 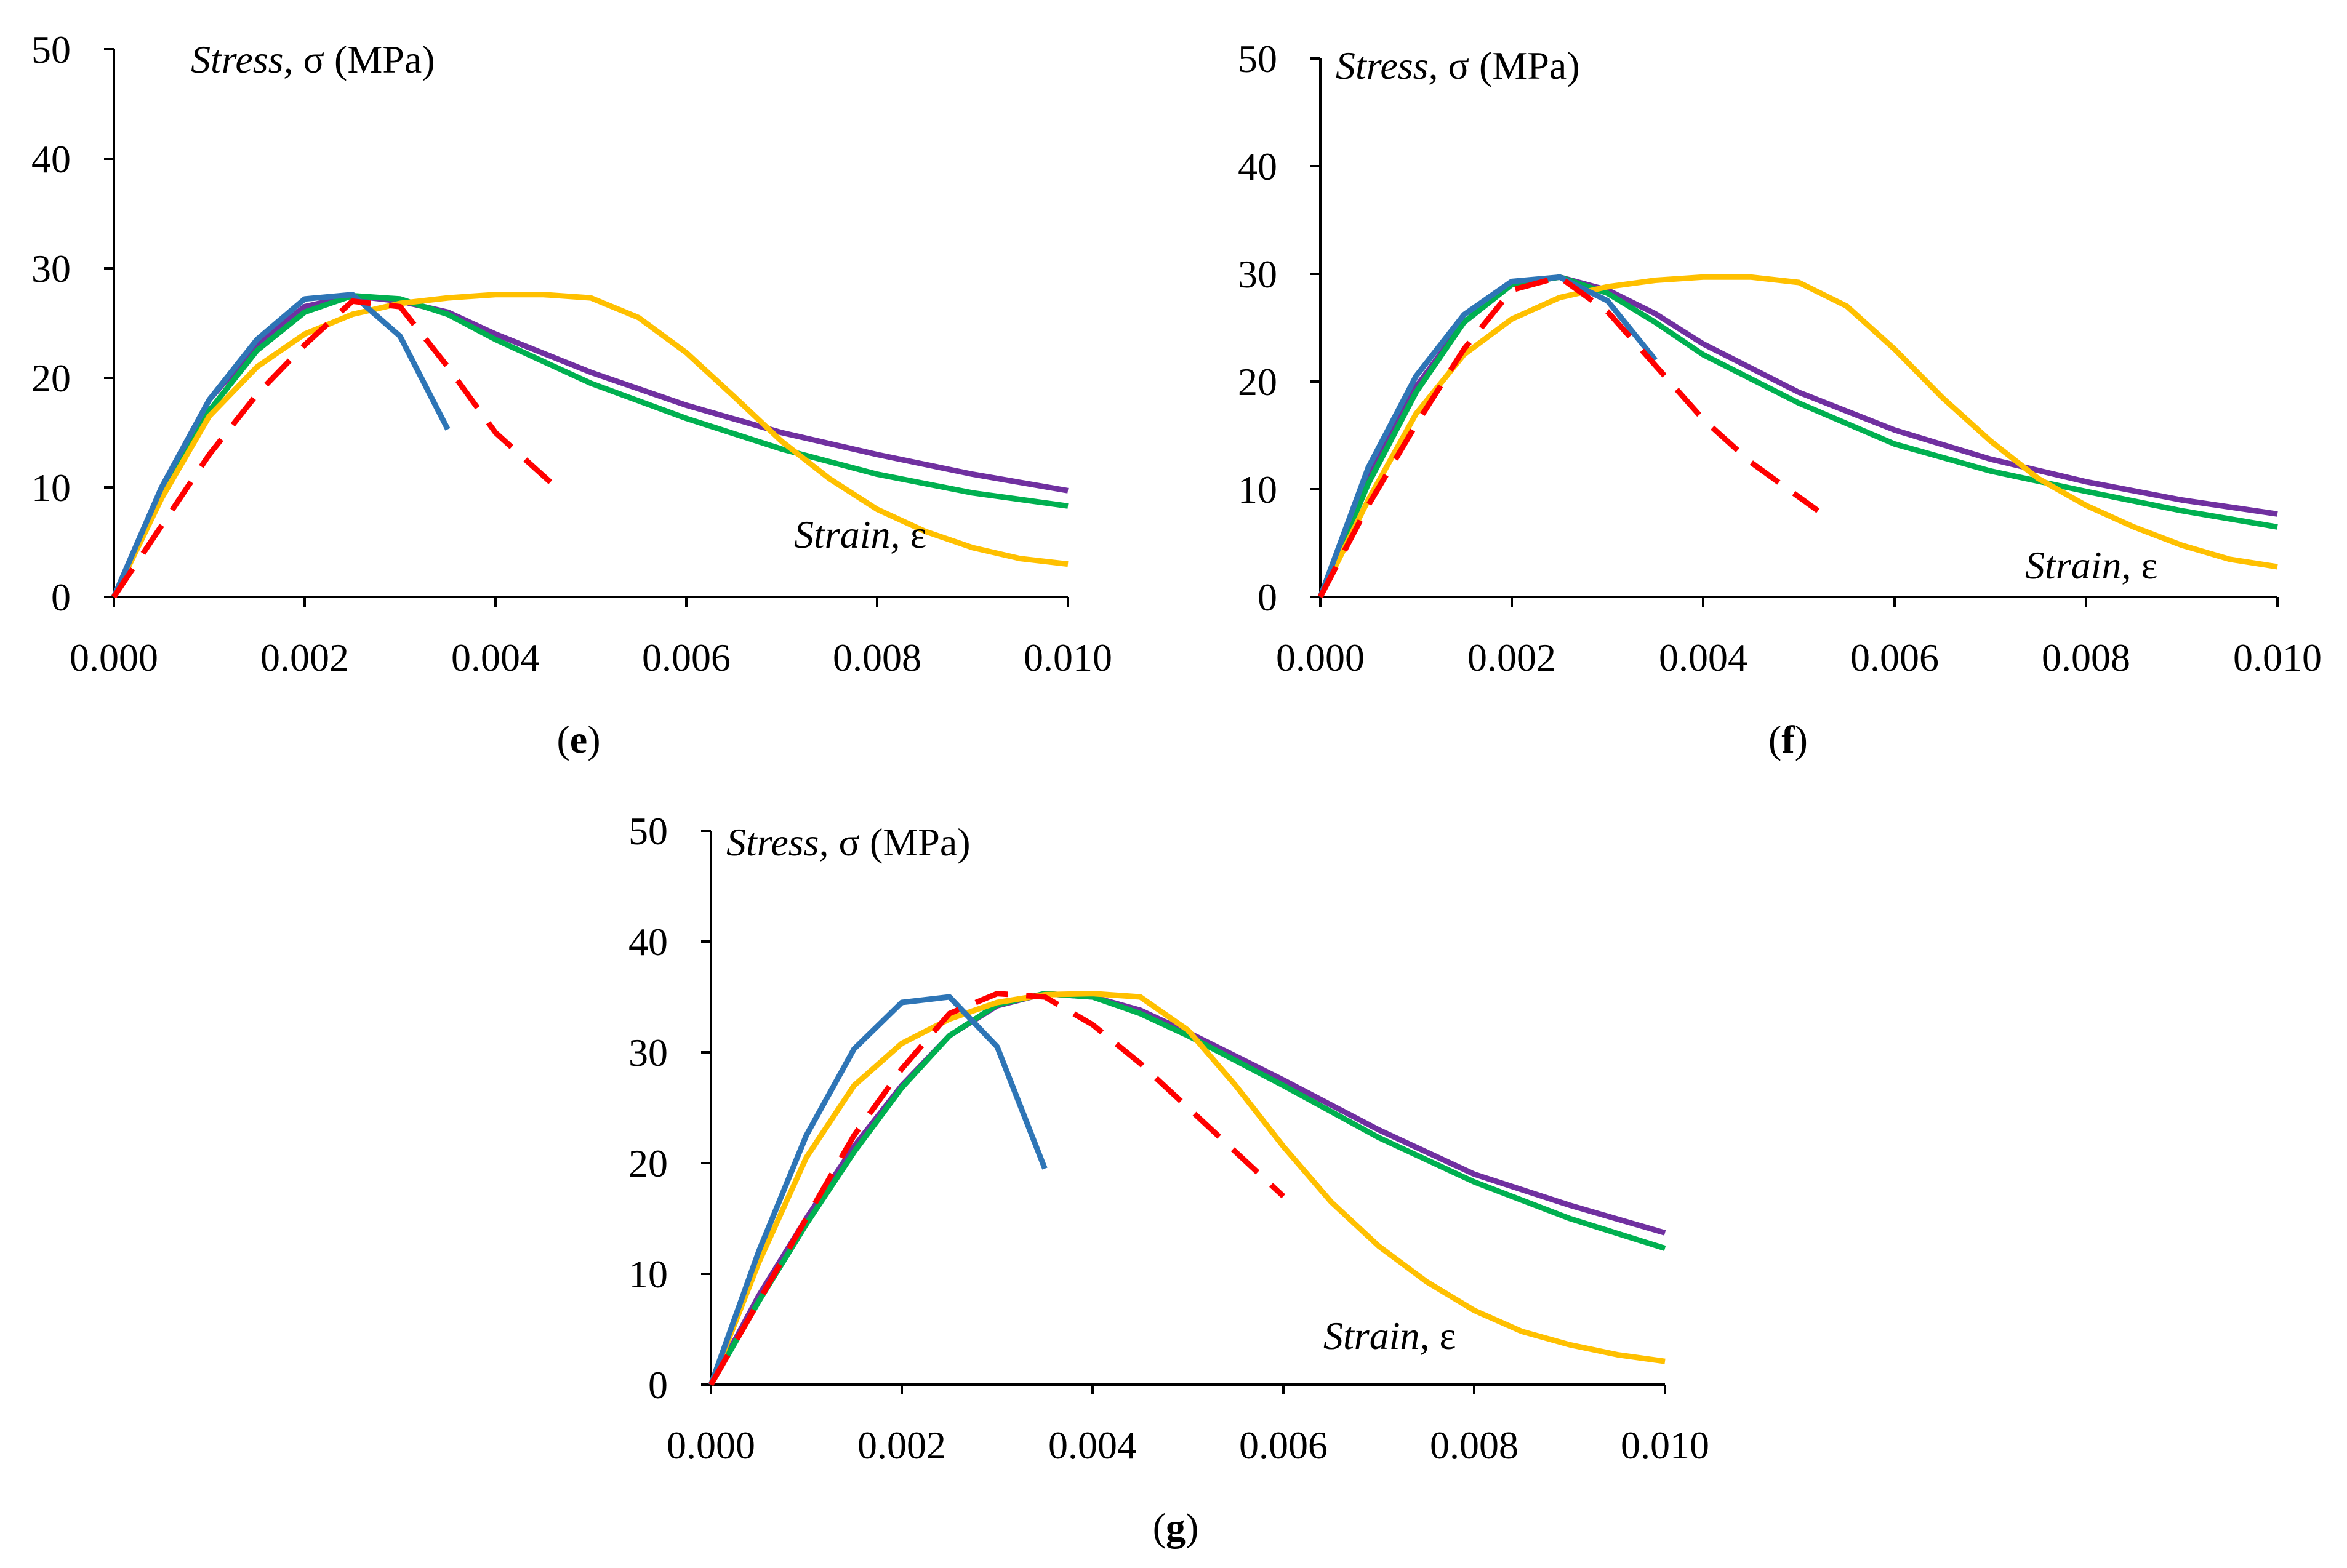 I want to click on chart-g-xlabel: Strain, ε, so click(x=1389, y=1336).